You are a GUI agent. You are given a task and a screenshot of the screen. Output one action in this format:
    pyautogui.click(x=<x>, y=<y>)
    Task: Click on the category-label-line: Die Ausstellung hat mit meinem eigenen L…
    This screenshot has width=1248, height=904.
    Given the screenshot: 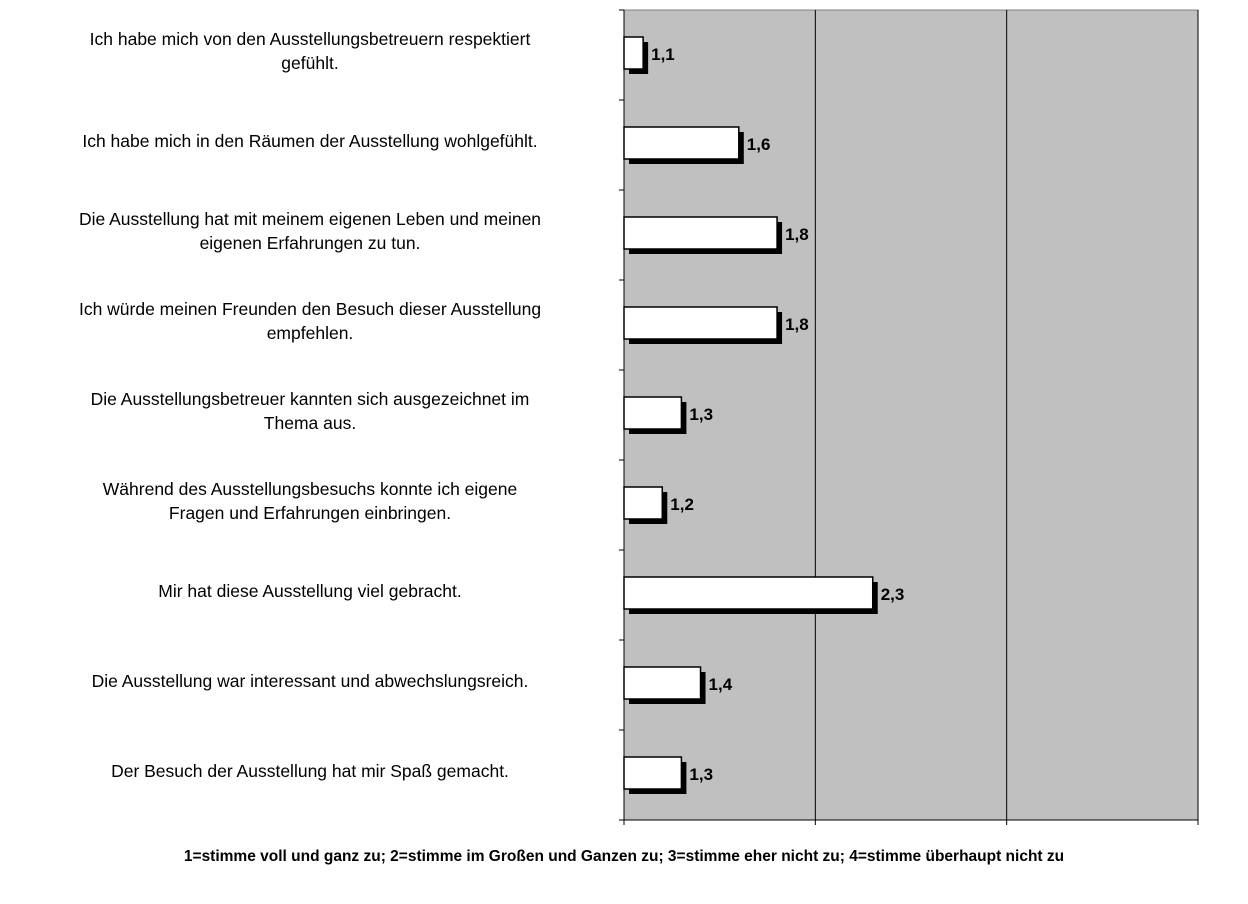 What is the action you would take?
    pyautogui.click(x=310, y=219)
    